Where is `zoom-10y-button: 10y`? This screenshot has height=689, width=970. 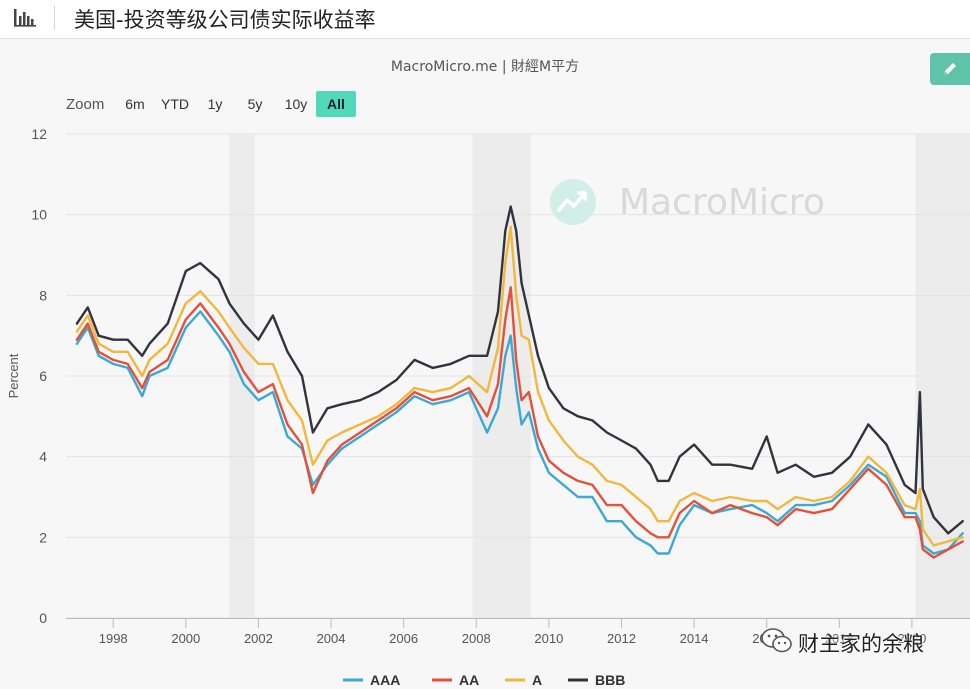 zoom-10y-button: 10y is located at coordinates (296, 104).